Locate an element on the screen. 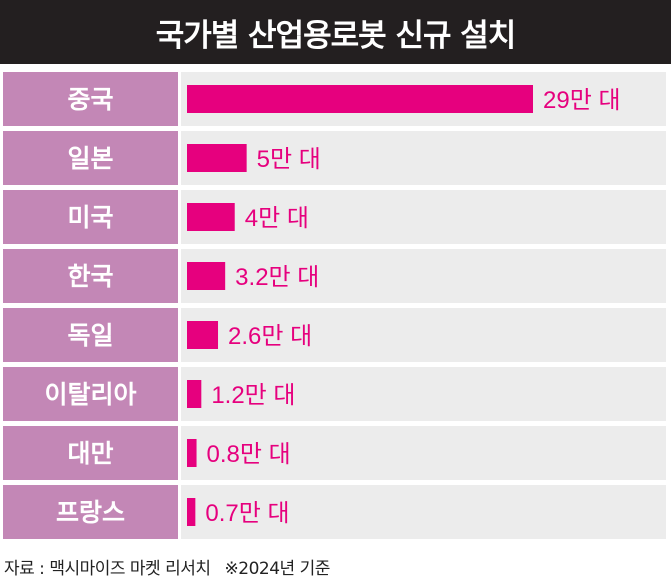 Image resolution: width=671 pixels, height=587 pixels. chart-footer: 자료 : 맥시마이즈 마켓 리서치 ※2024년 기준 is located at coordinates (334, 566).